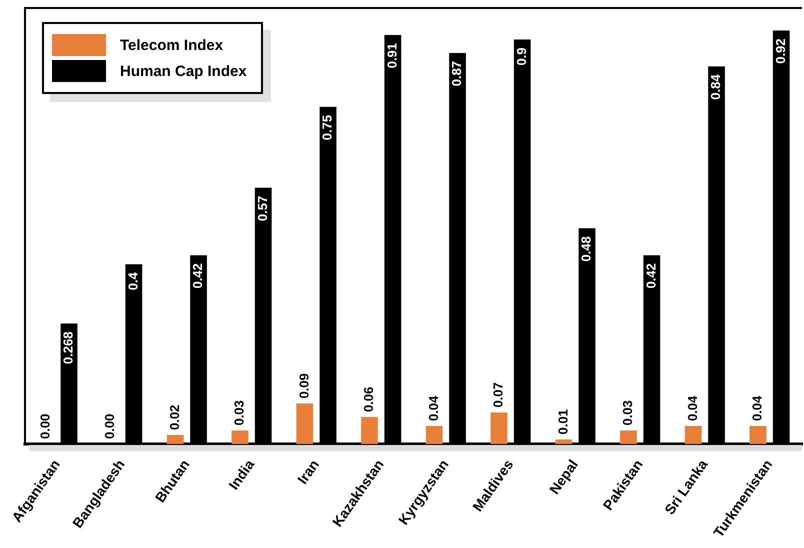  I want to click on data-label: 0.09, so click(304, 386).